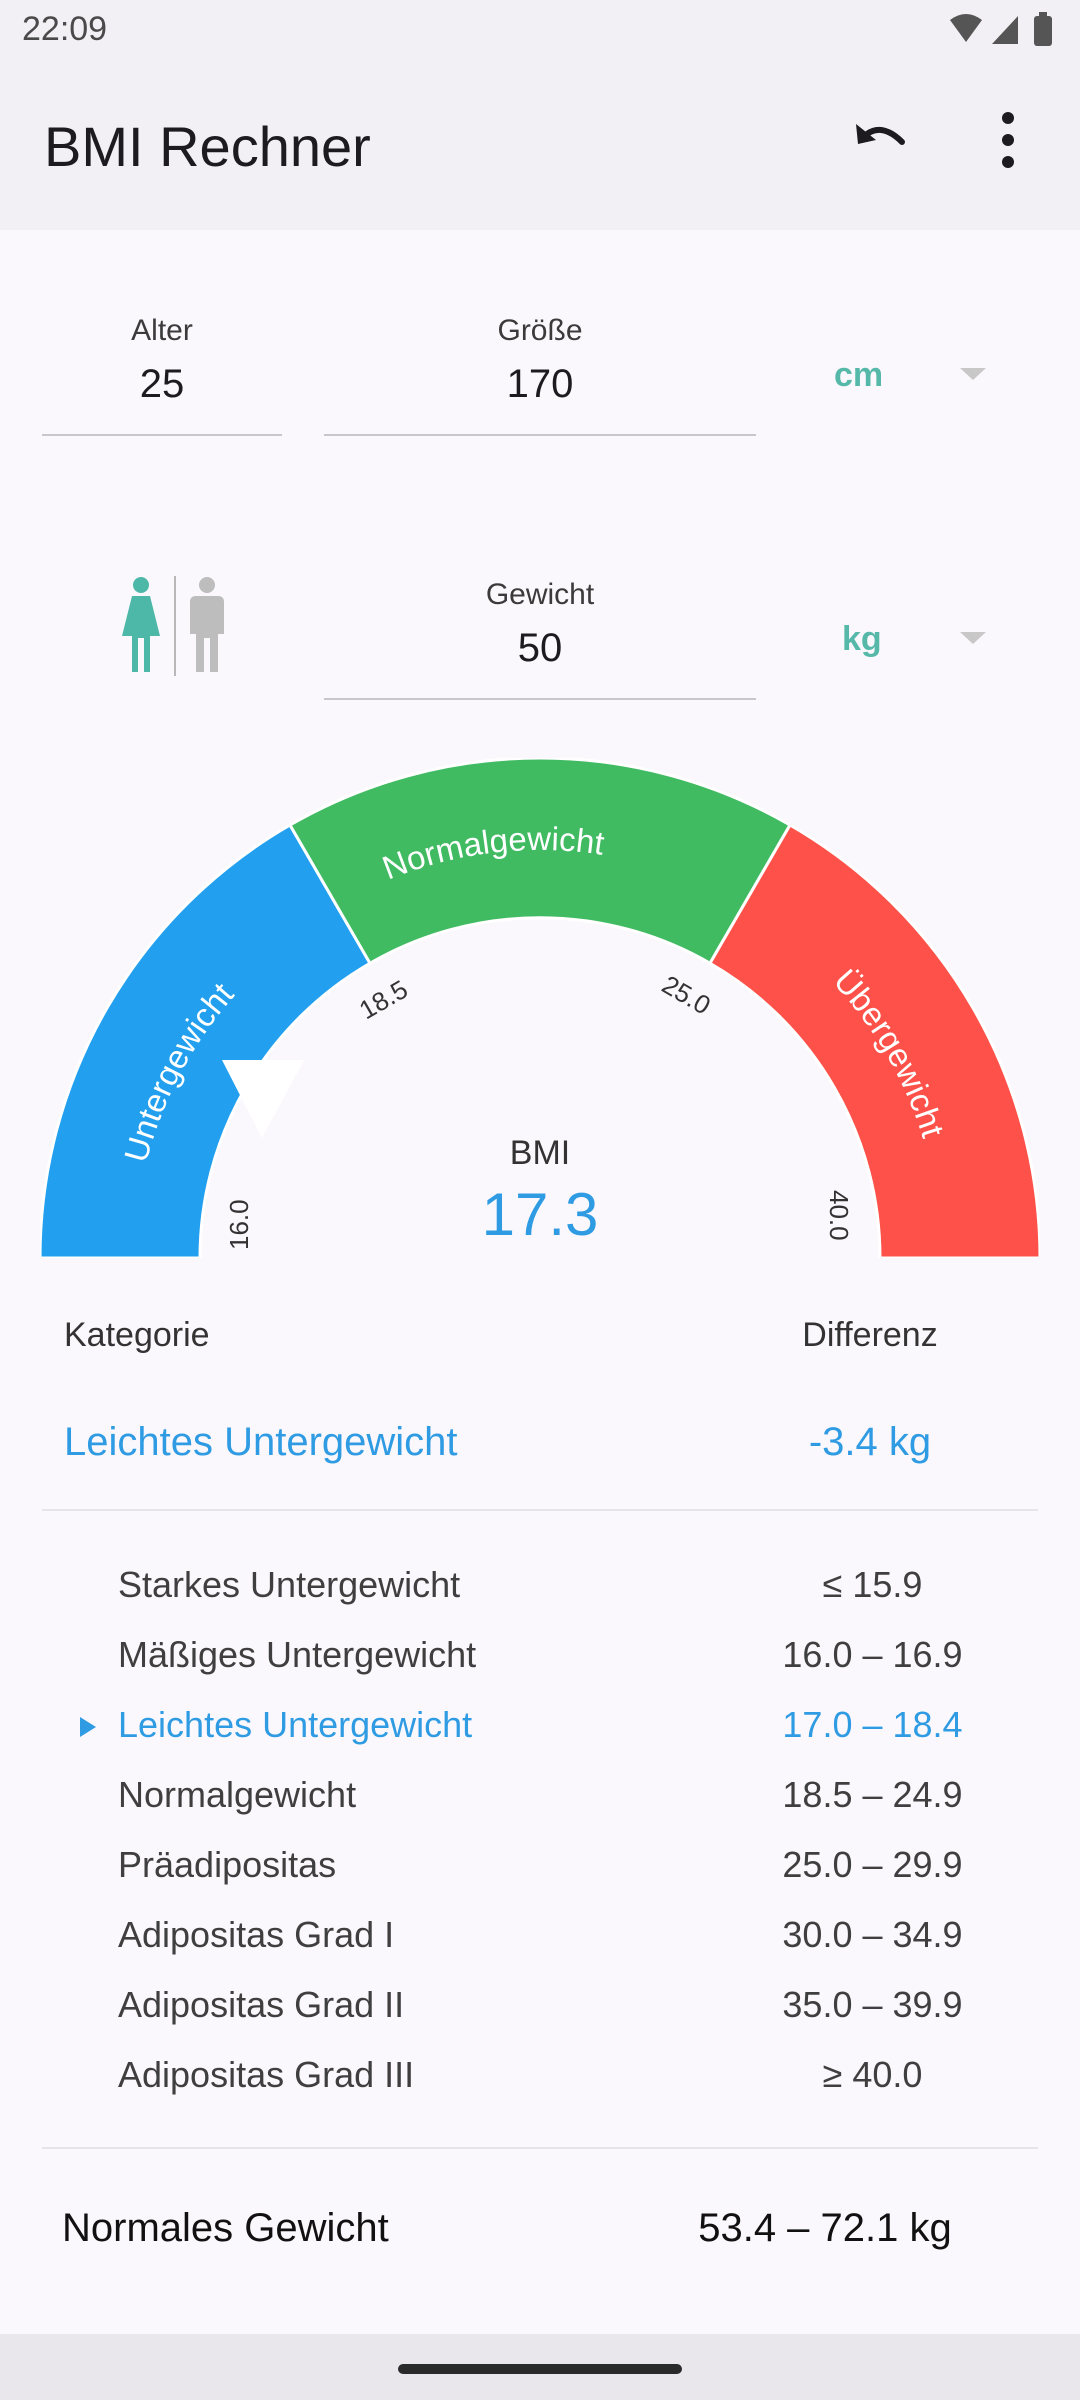 The width and height of the screenshot is (1080, 2400). I want to click on height-input: 170, so click(540, 384).